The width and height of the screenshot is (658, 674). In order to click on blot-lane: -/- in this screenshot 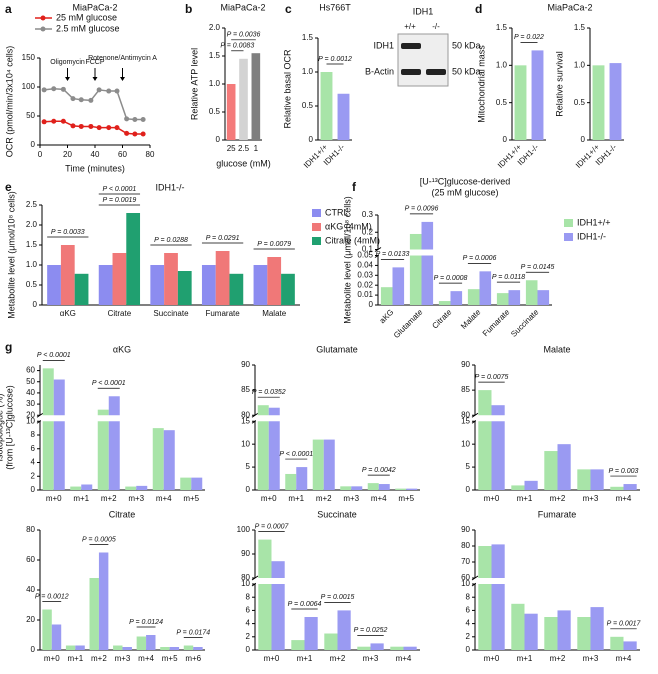, I will do `click(436, 26)`.